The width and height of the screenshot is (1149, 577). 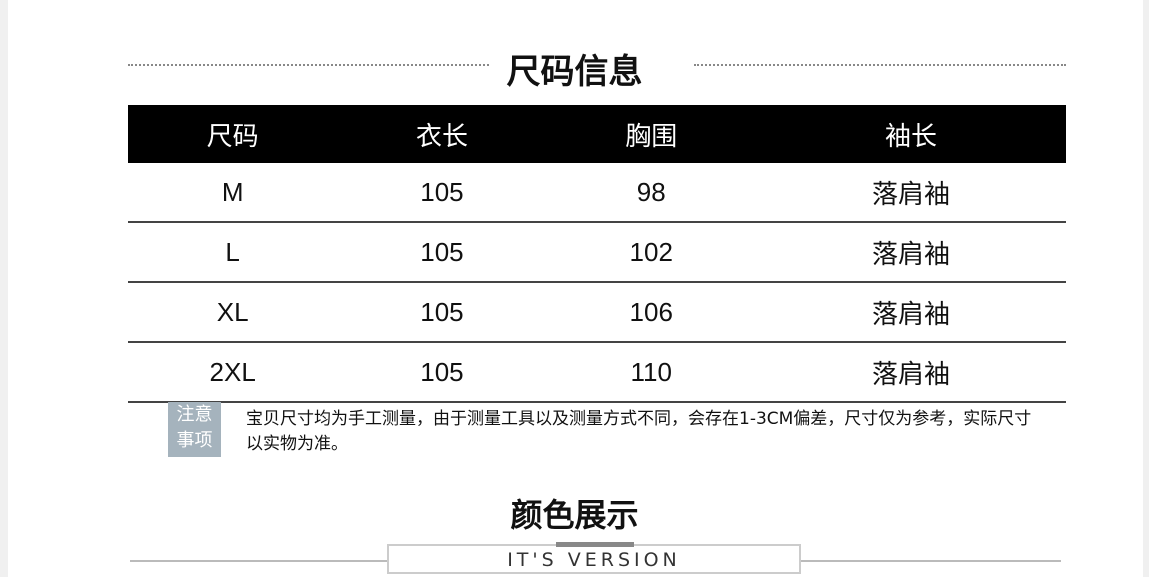 What do you see at coordinates (910, 134) in the screenshot?
I see `col-header: 袖长` at bounding box center [910, 134].